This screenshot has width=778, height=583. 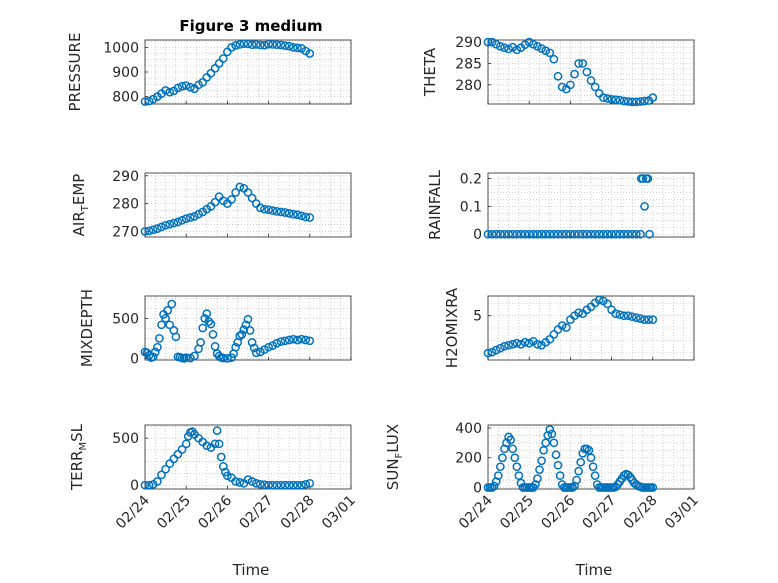 I want to click on figure-title: Figure 3 medium, so click(x=250, y=26).